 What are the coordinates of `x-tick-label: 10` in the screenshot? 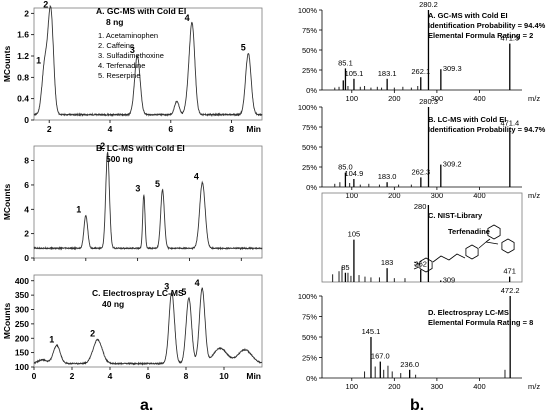 It's located at (224, 376).